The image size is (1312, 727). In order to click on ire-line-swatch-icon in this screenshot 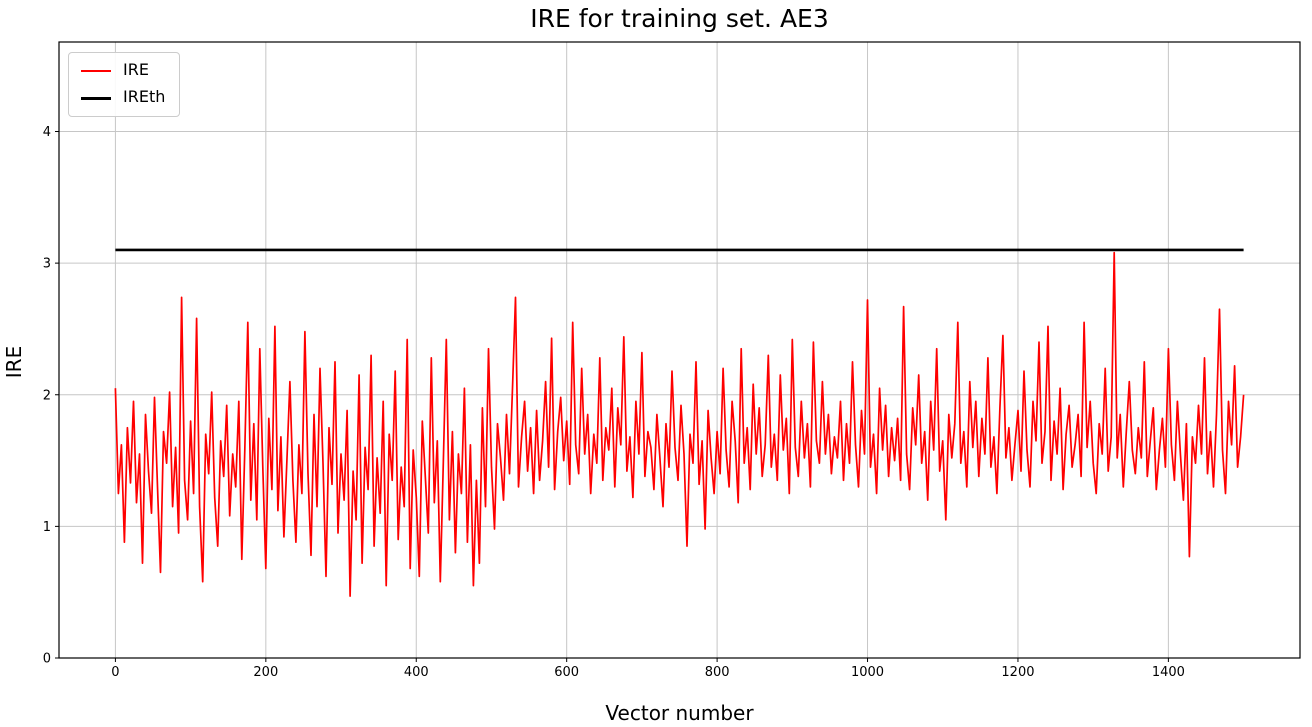, I will do `click(96, 71)`.